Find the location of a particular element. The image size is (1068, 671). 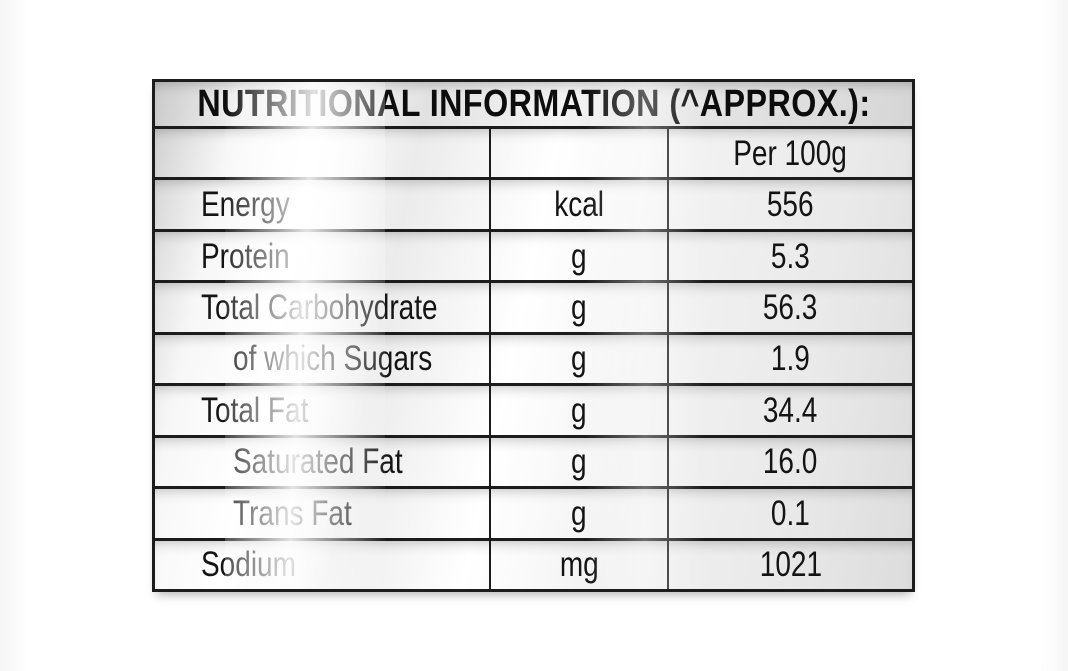

table-row-energy: Energy kcal 556 is located at coordinates (533, 203).